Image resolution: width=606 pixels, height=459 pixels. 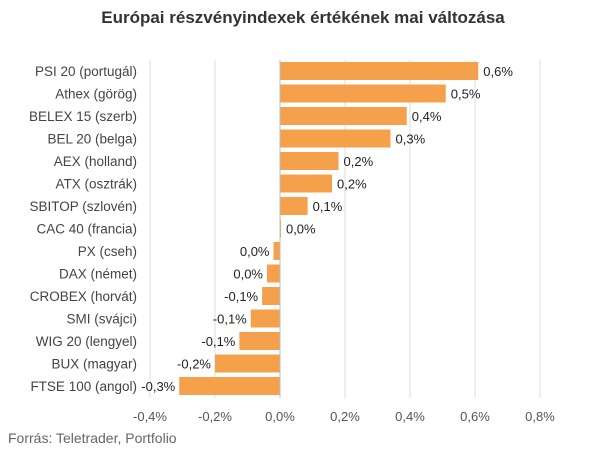 I want to click on value-label: 0,3%, so click(x=411, y=139).